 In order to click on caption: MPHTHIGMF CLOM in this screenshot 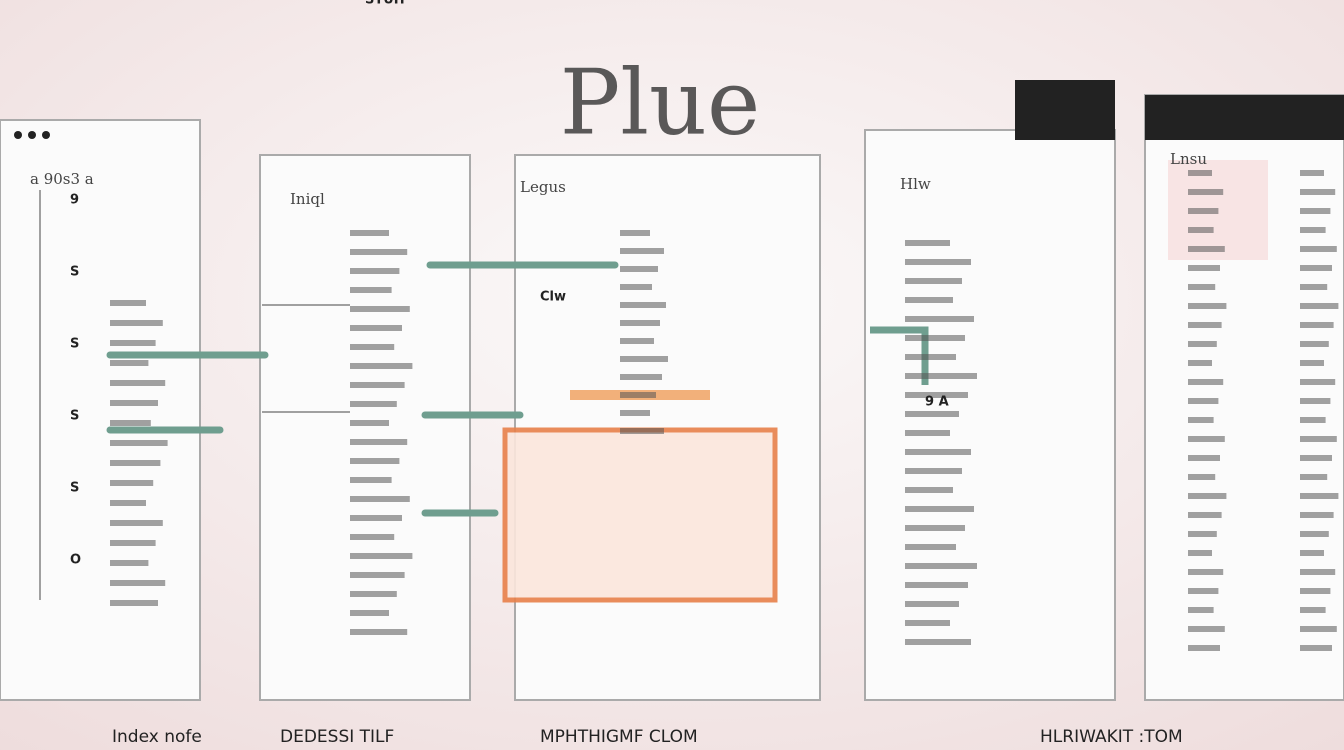, I will do `click(619, 737)`.